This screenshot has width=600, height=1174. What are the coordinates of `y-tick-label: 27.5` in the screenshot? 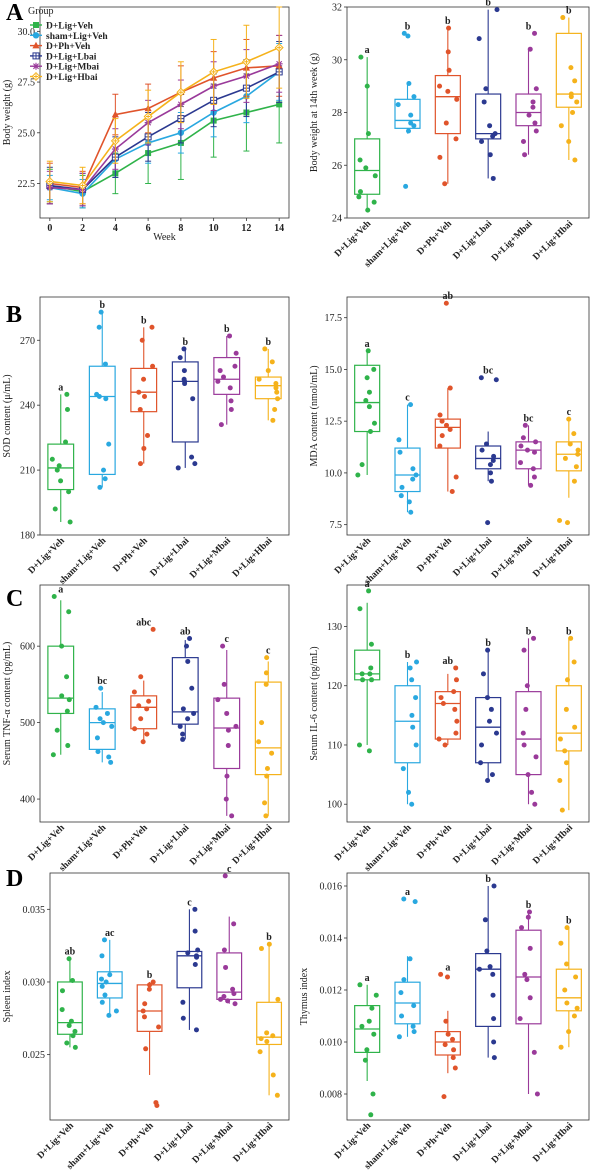 It's located at (27, 83).